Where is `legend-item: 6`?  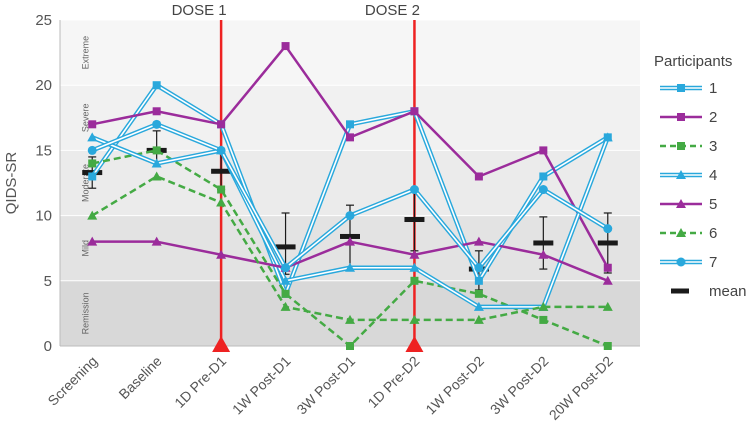 legend-item: 6 is located at coordinates (688, 233).